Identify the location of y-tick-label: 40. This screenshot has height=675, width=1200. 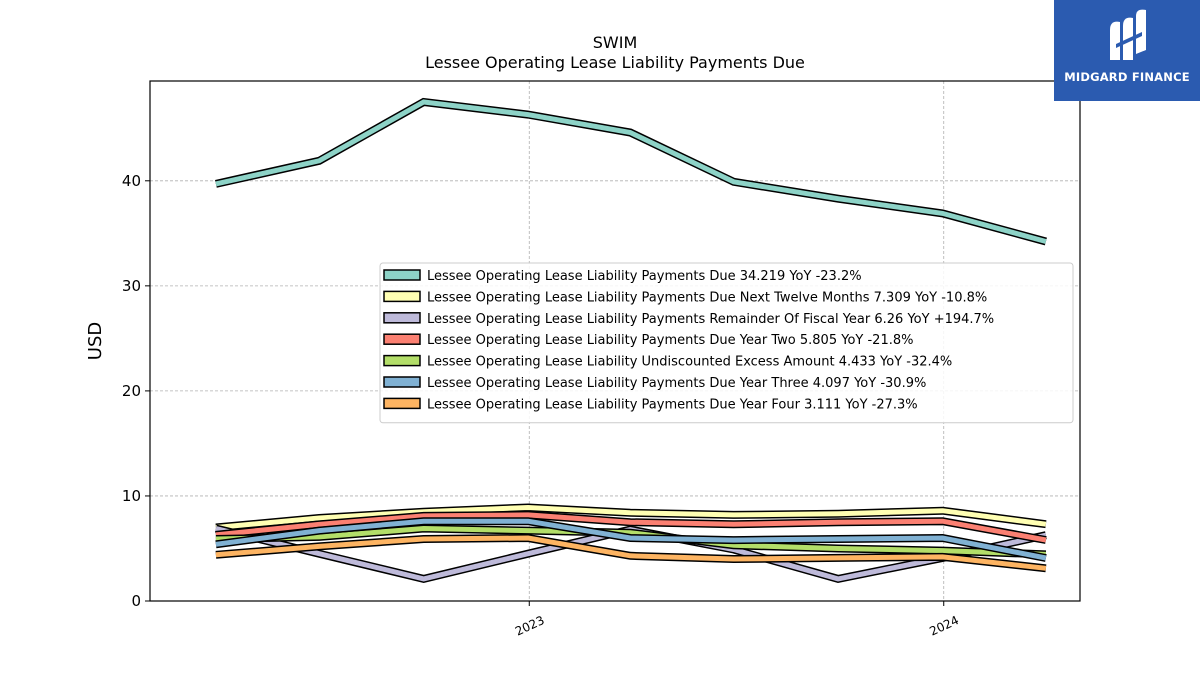
(131, 181).